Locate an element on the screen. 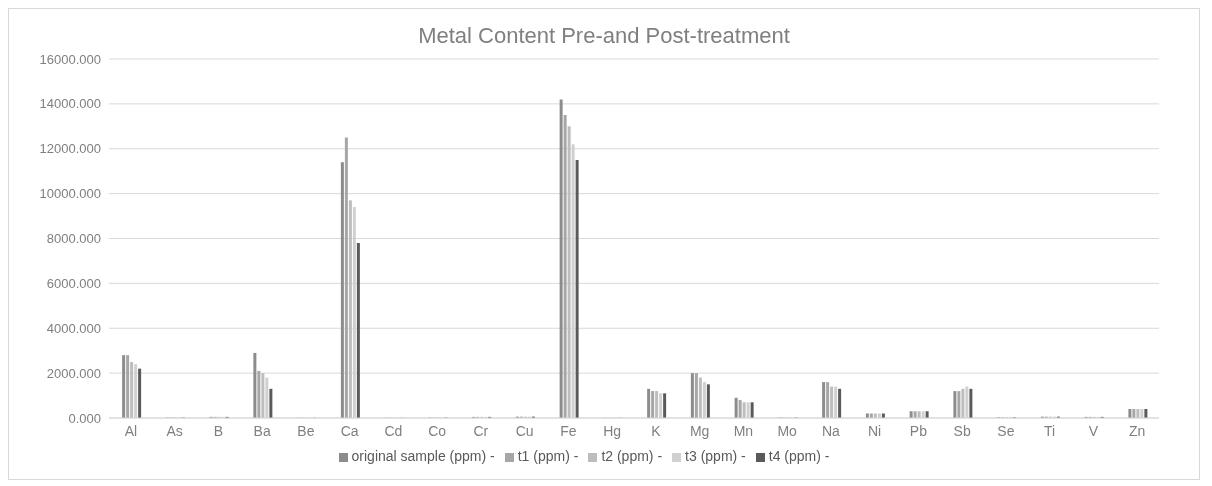 This screenshot has height=486, width=1212. x-tick-label: Pb is located at coordinates (918, 430).